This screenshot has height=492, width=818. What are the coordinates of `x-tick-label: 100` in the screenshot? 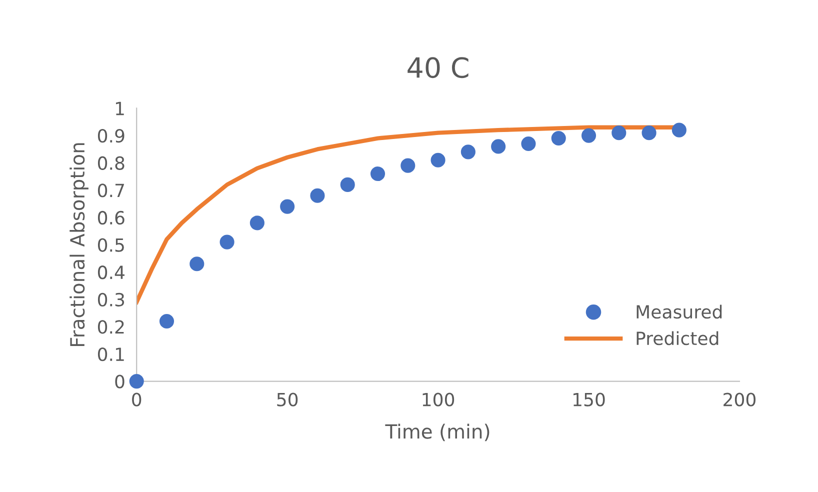 It's located at (438, 399).